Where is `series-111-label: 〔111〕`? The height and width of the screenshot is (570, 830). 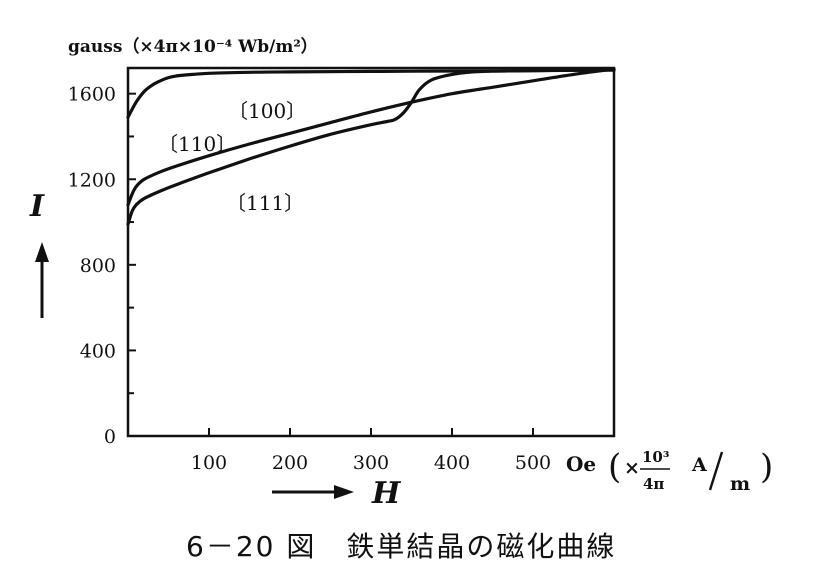
series-111-label: 〔111〕 is located at coordinates (265, 203).